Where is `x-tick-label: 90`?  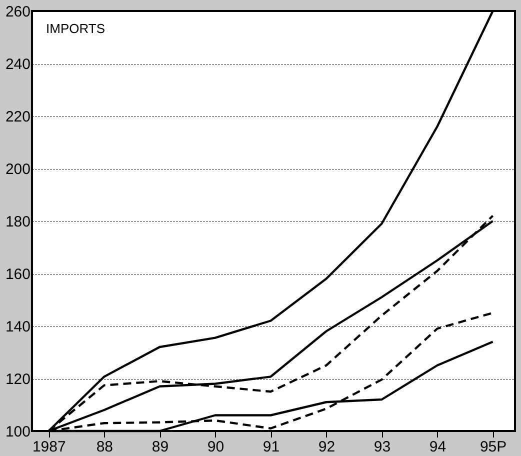
x-tick-label: 90 is located at coordinates (215, 447).